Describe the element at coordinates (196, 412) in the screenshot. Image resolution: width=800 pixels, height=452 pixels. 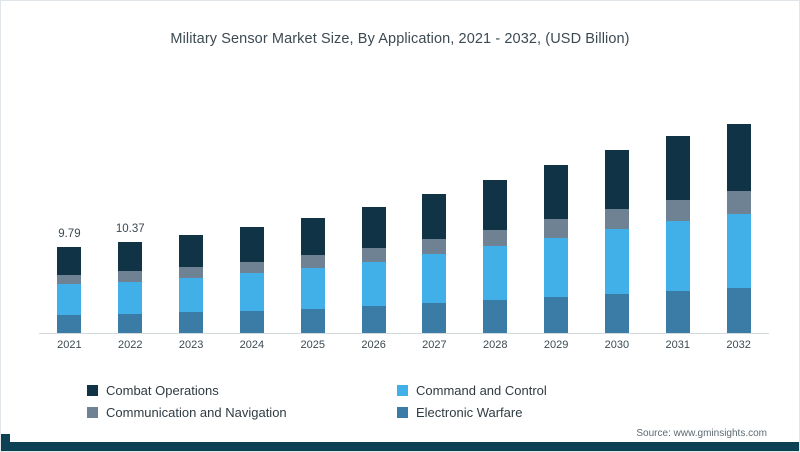
I see `legend-label: Communication and Navigation` at that location.